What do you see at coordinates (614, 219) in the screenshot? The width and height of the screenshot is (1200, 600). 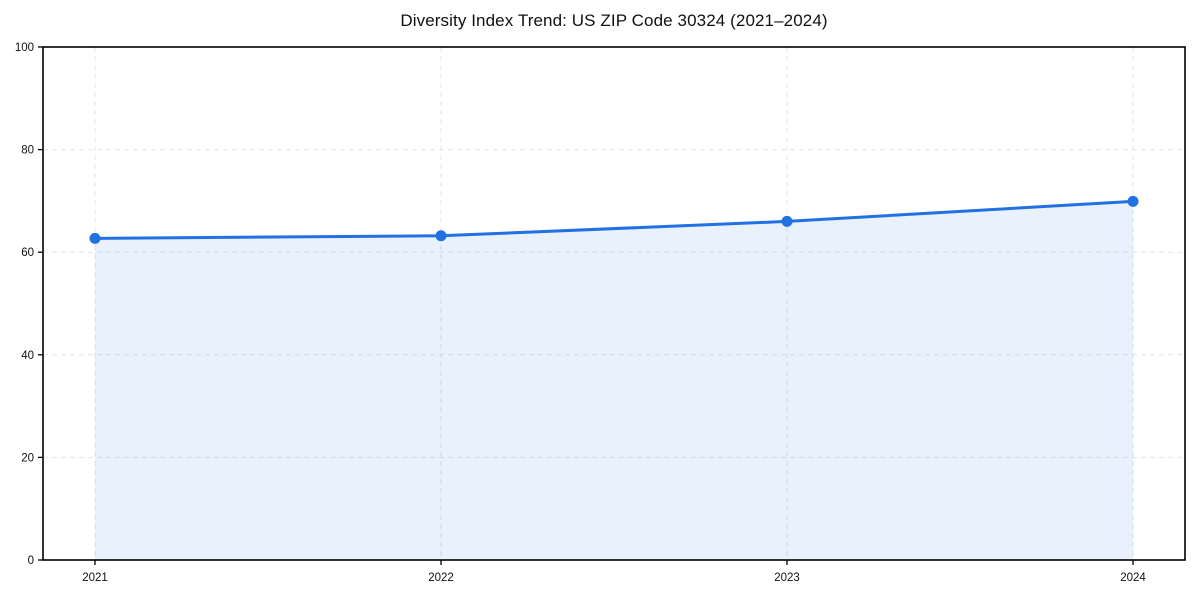 I see `trend-line` at bounding box center [614, 219].